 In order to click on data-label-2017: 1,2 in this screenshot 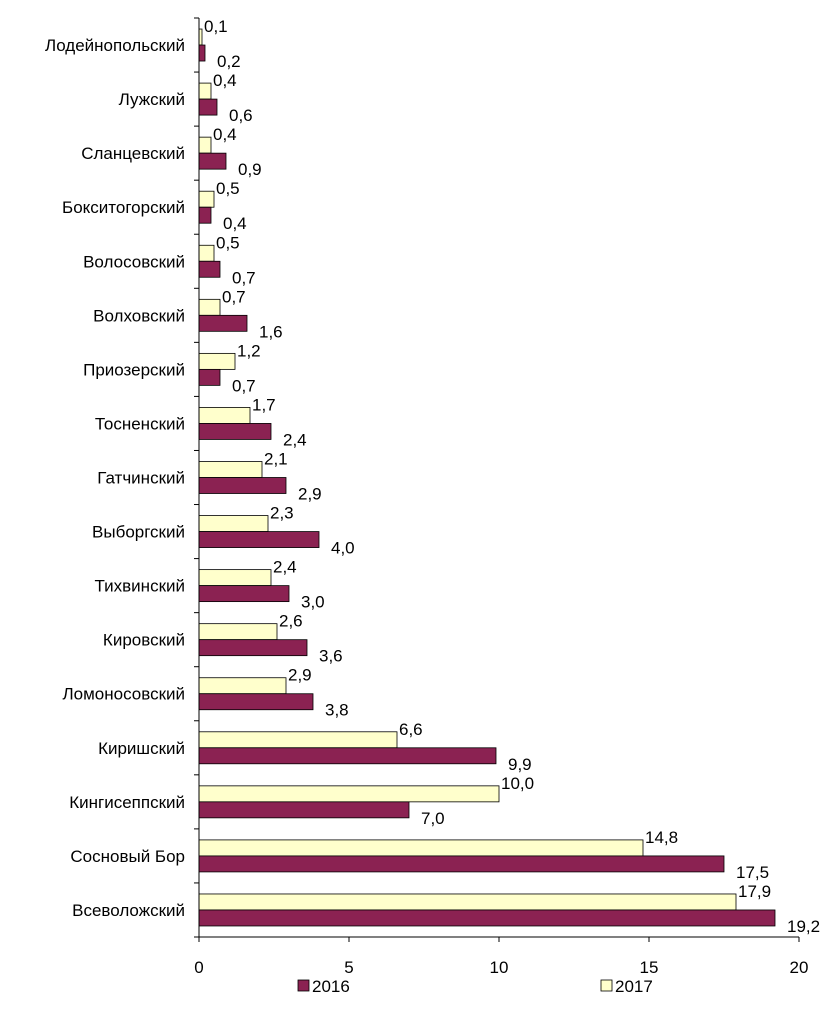, I will do `click(249, 350)`.